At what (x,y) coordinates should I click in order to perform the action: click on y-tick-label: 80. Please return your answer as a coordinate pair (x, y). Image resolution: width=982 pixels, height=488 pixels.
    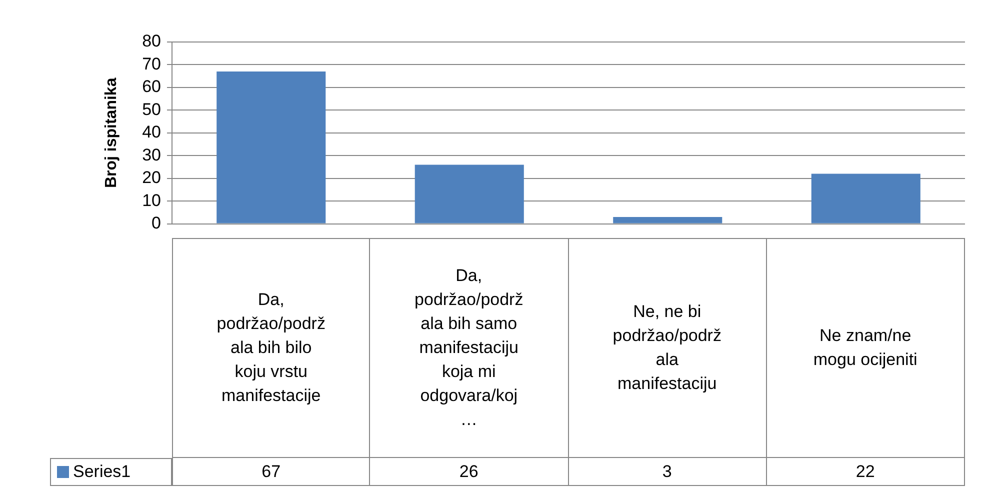
    Looking at the image, I should click on (151, 41).